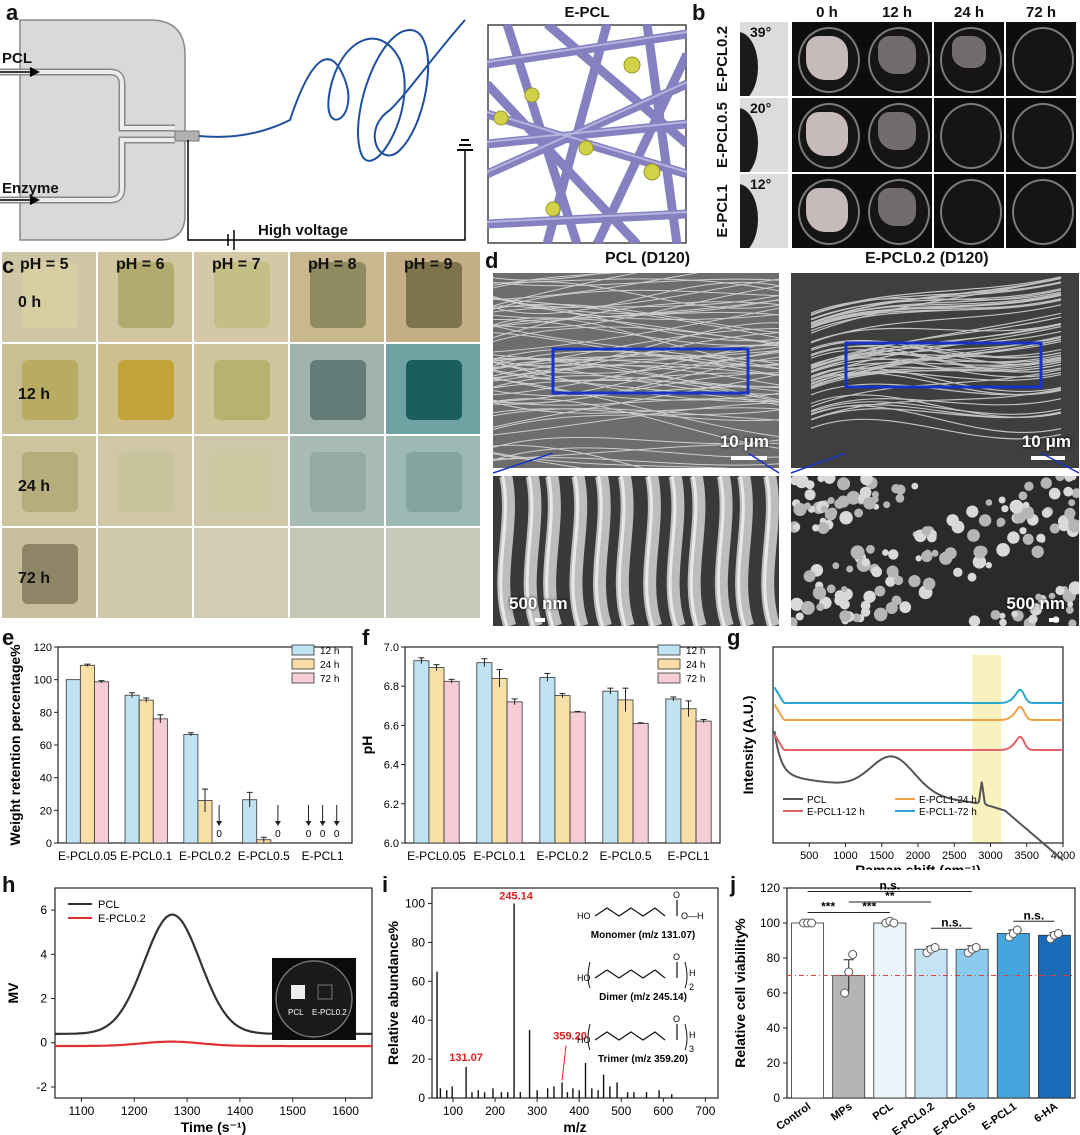 Image resolution: width=1080 pixels, height=1135 pixels. I want to click on sem-pcl-low-mag: 10 μm, so click(636, 370).